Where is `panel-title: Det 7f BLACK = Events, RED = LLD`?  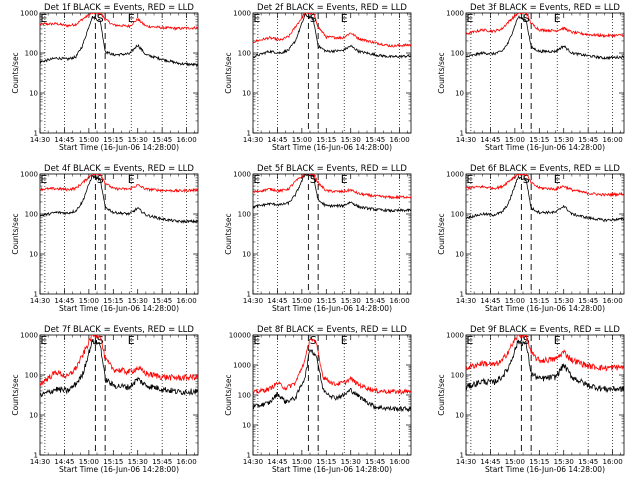
panel-title: Det 7f BLACK = Events, RED = LLD is located at coordinates (119, 330).